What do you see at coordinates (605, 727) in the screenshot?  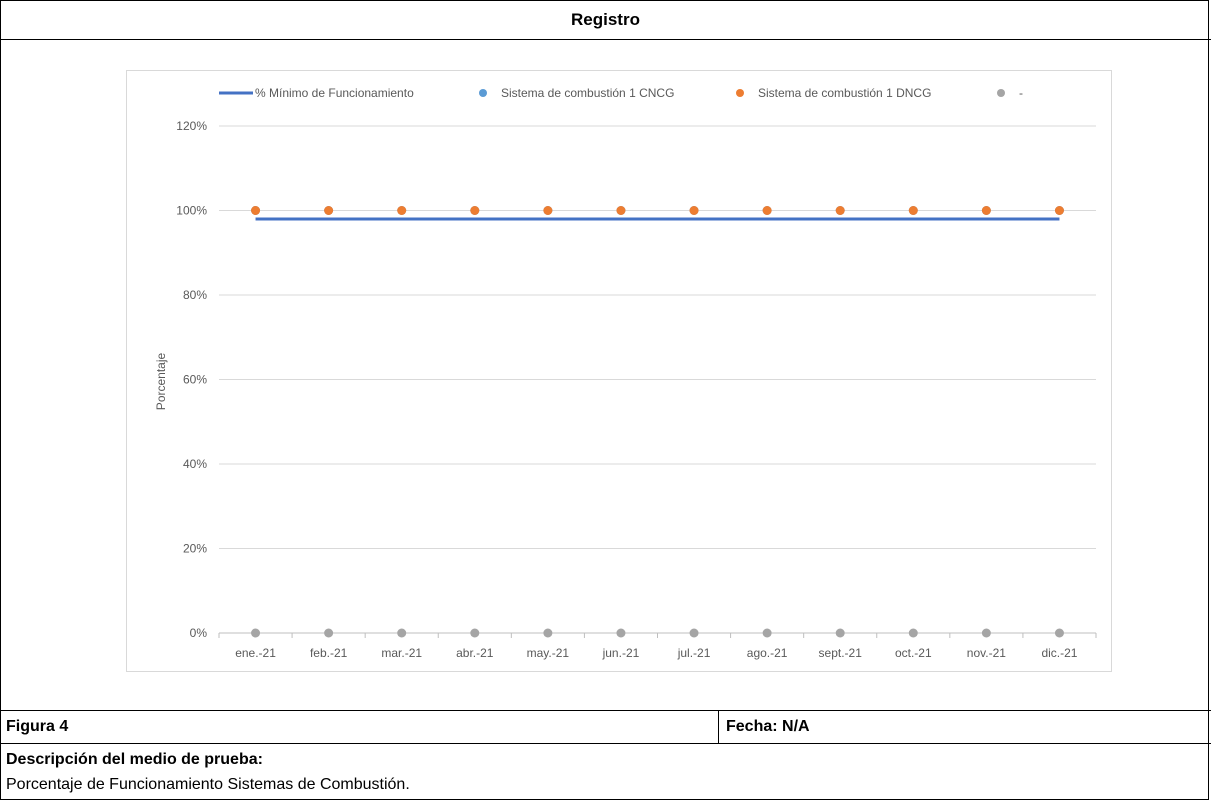 I see `figure-row: Figura 4 Fecha: N/A` at bounding box center [605, 727].